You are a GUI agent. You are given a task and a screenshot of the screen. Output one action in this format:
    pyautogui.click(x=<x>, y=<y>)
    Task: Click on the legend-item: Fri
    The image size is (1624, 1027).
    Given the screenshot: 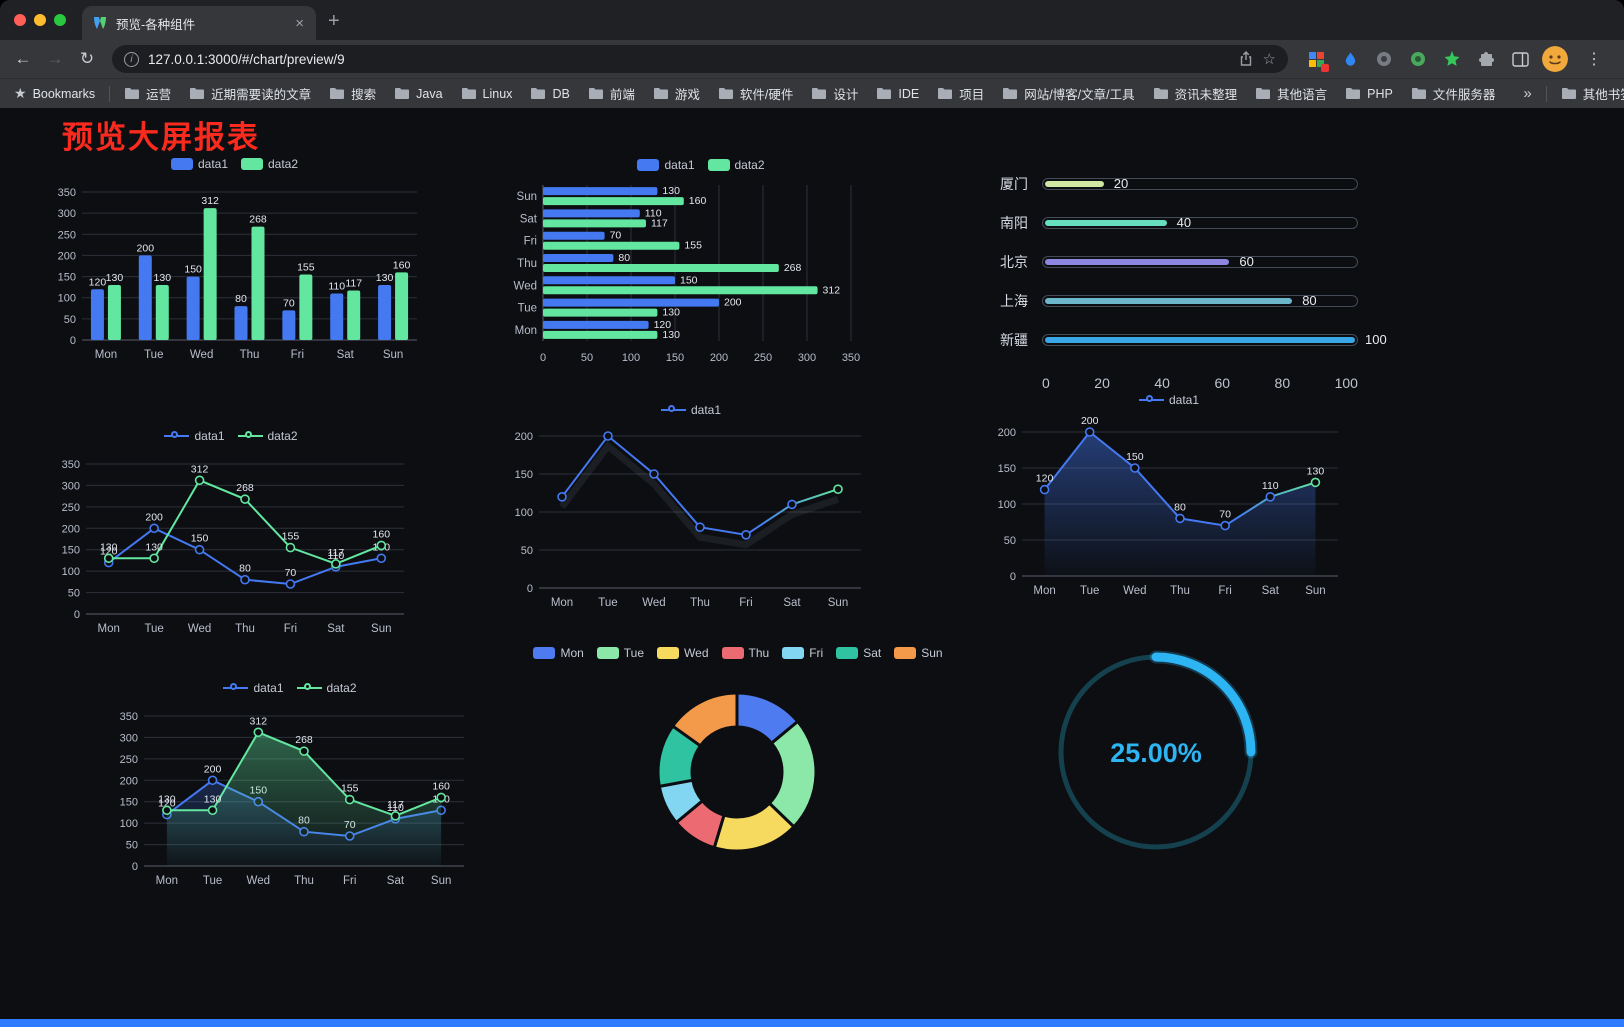 What is the action you would take?
    pyautogui.click(x=802, y=653)
    